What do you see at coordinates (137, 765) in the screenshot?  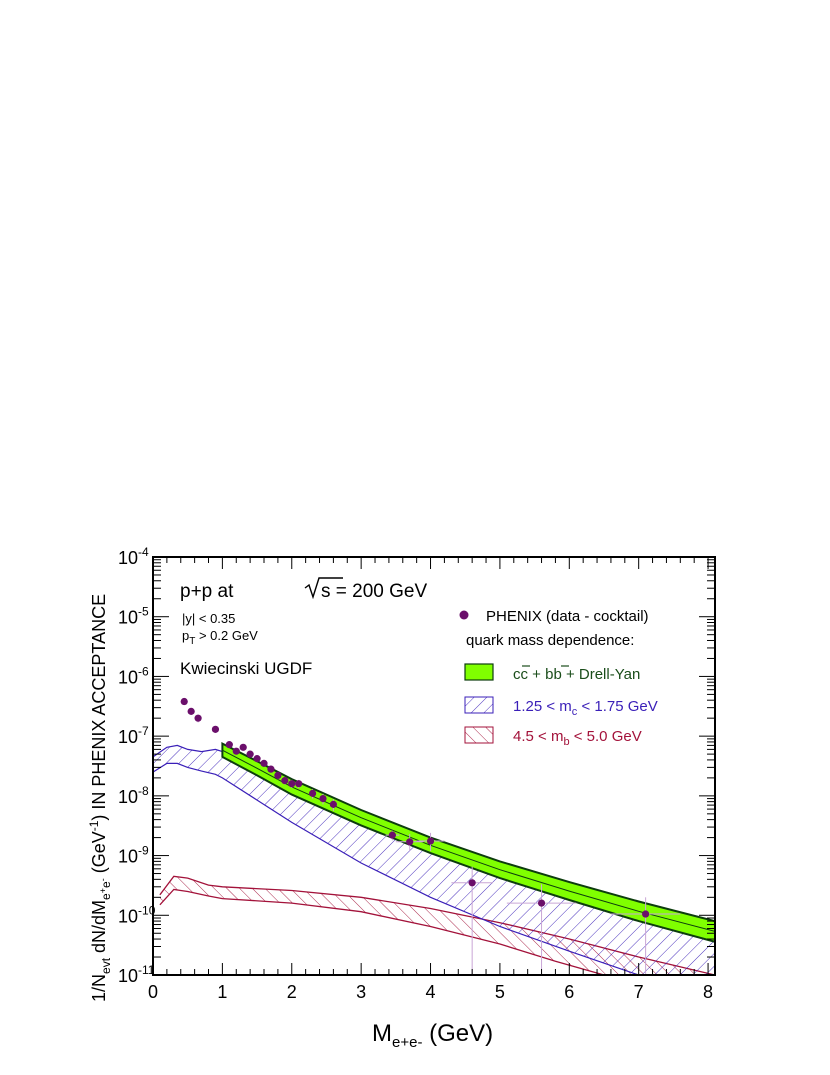 I see `y-tick-labels: 10⁻¹¹ 10⁻¹⁰ 10⁻⁹ 10⁻⁸ 10⁻⁷ 10⁻⁶ 10⁻⁵ 10⁻⁴` at bounding box center [137, 765].